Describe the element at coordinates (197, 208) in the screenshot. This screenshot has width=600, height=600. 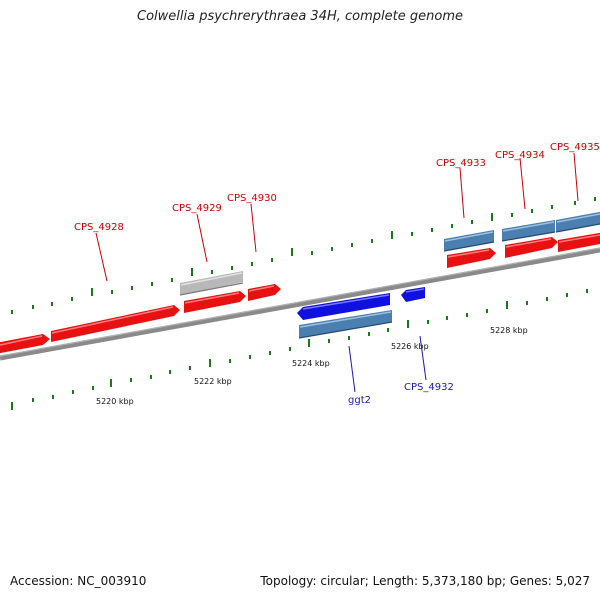
I see `gene-label-cps4929: CPS_4929` at that location.